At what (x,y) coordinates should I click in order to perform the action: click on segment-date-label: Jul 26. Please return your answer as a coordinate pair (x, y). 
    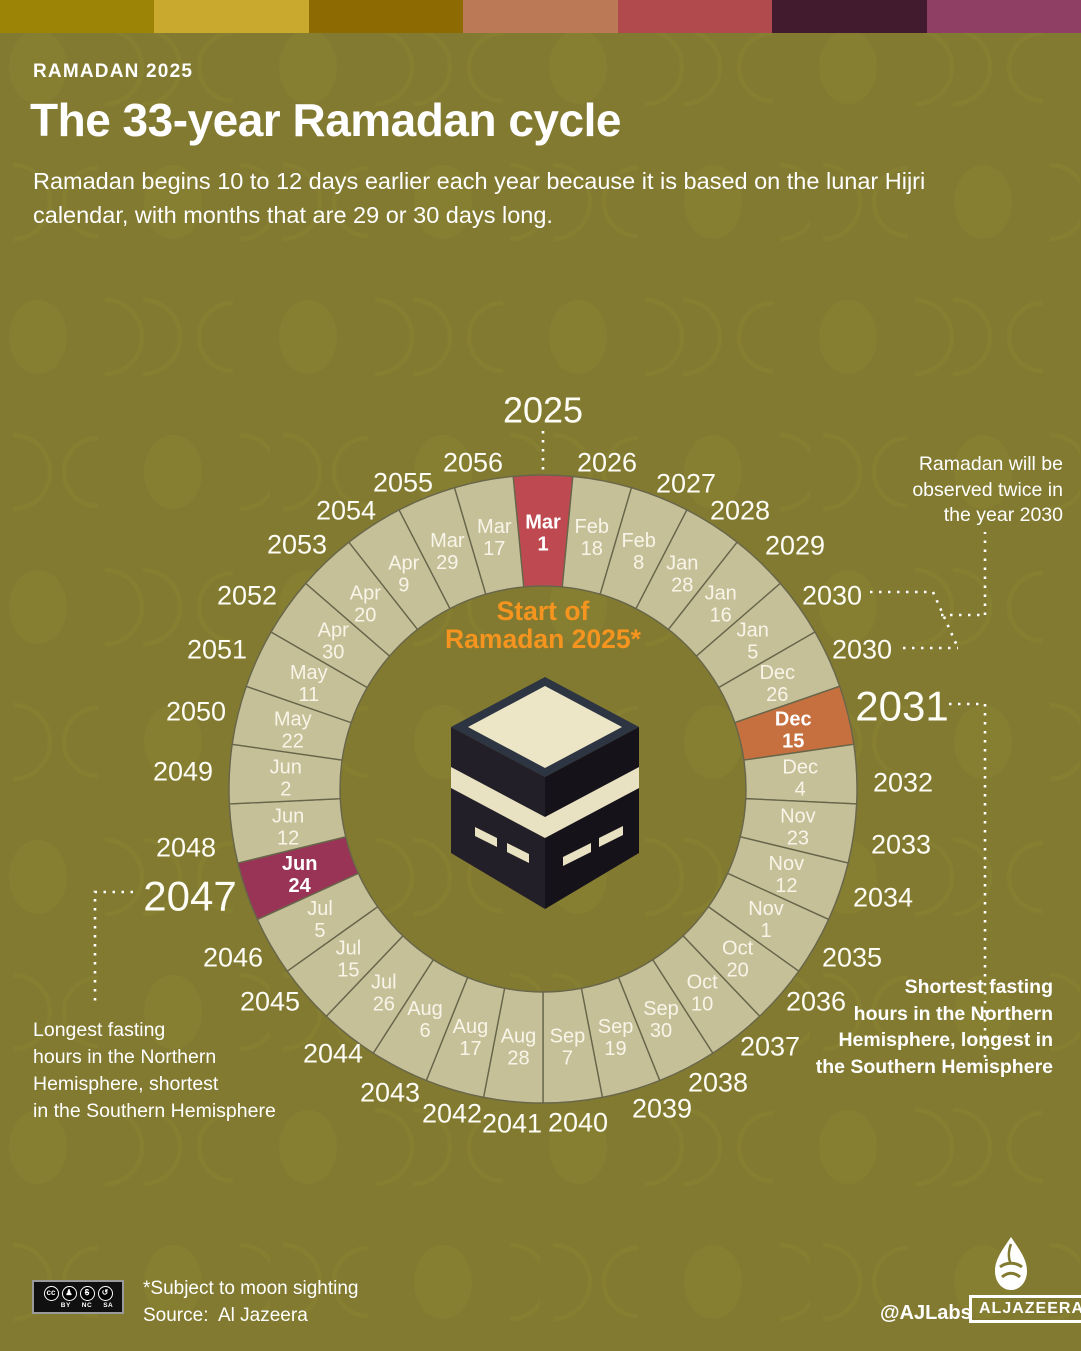
    Looking at the image, I should click on (384, 993).